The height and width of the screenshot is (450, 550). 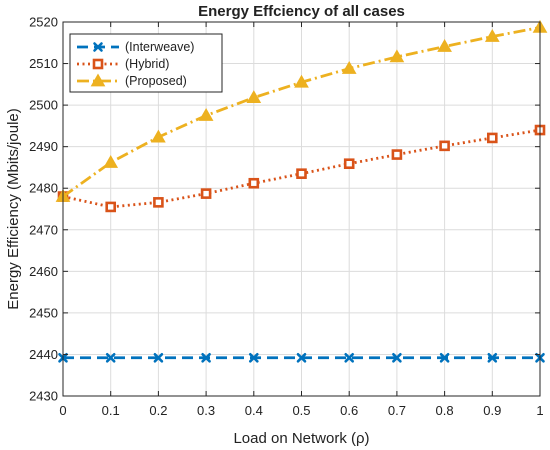 I want to click on legend-label-proposed: (Proposed), so click(x=156, y=81).